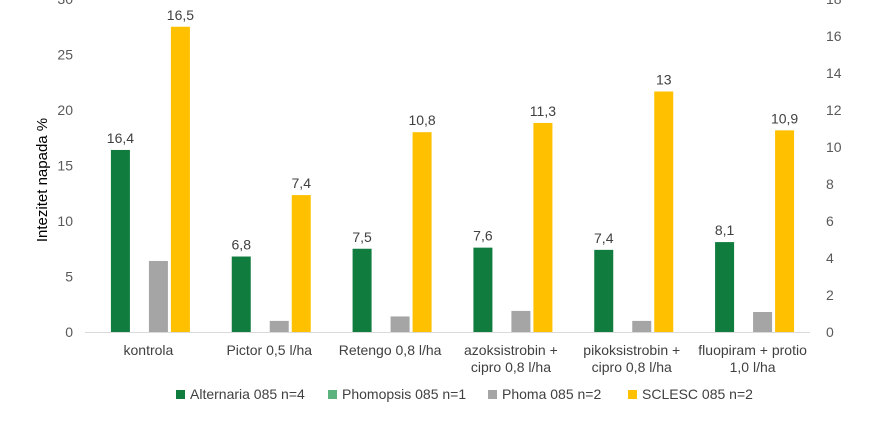  What do you see at coordinates (42, 180) in the screenshot?
I see `y-axis-label: Intezitet napada %` at bounding box center [42, 180].